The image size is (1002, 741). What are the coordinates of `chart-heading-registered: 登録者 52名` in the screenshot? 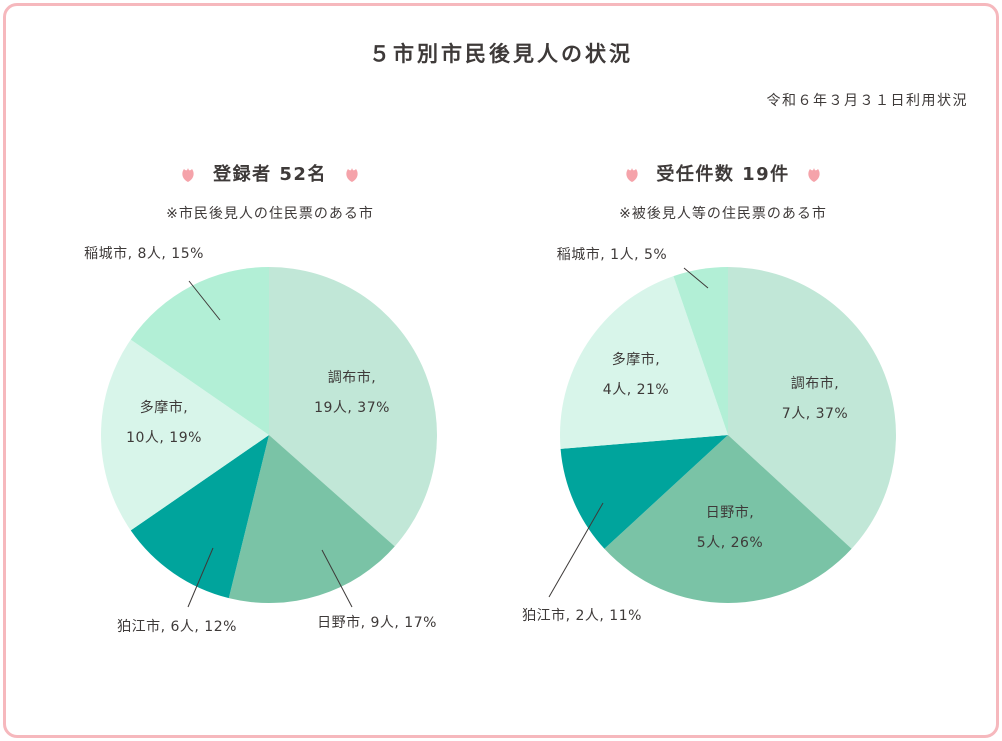 It's located at (270, 173).